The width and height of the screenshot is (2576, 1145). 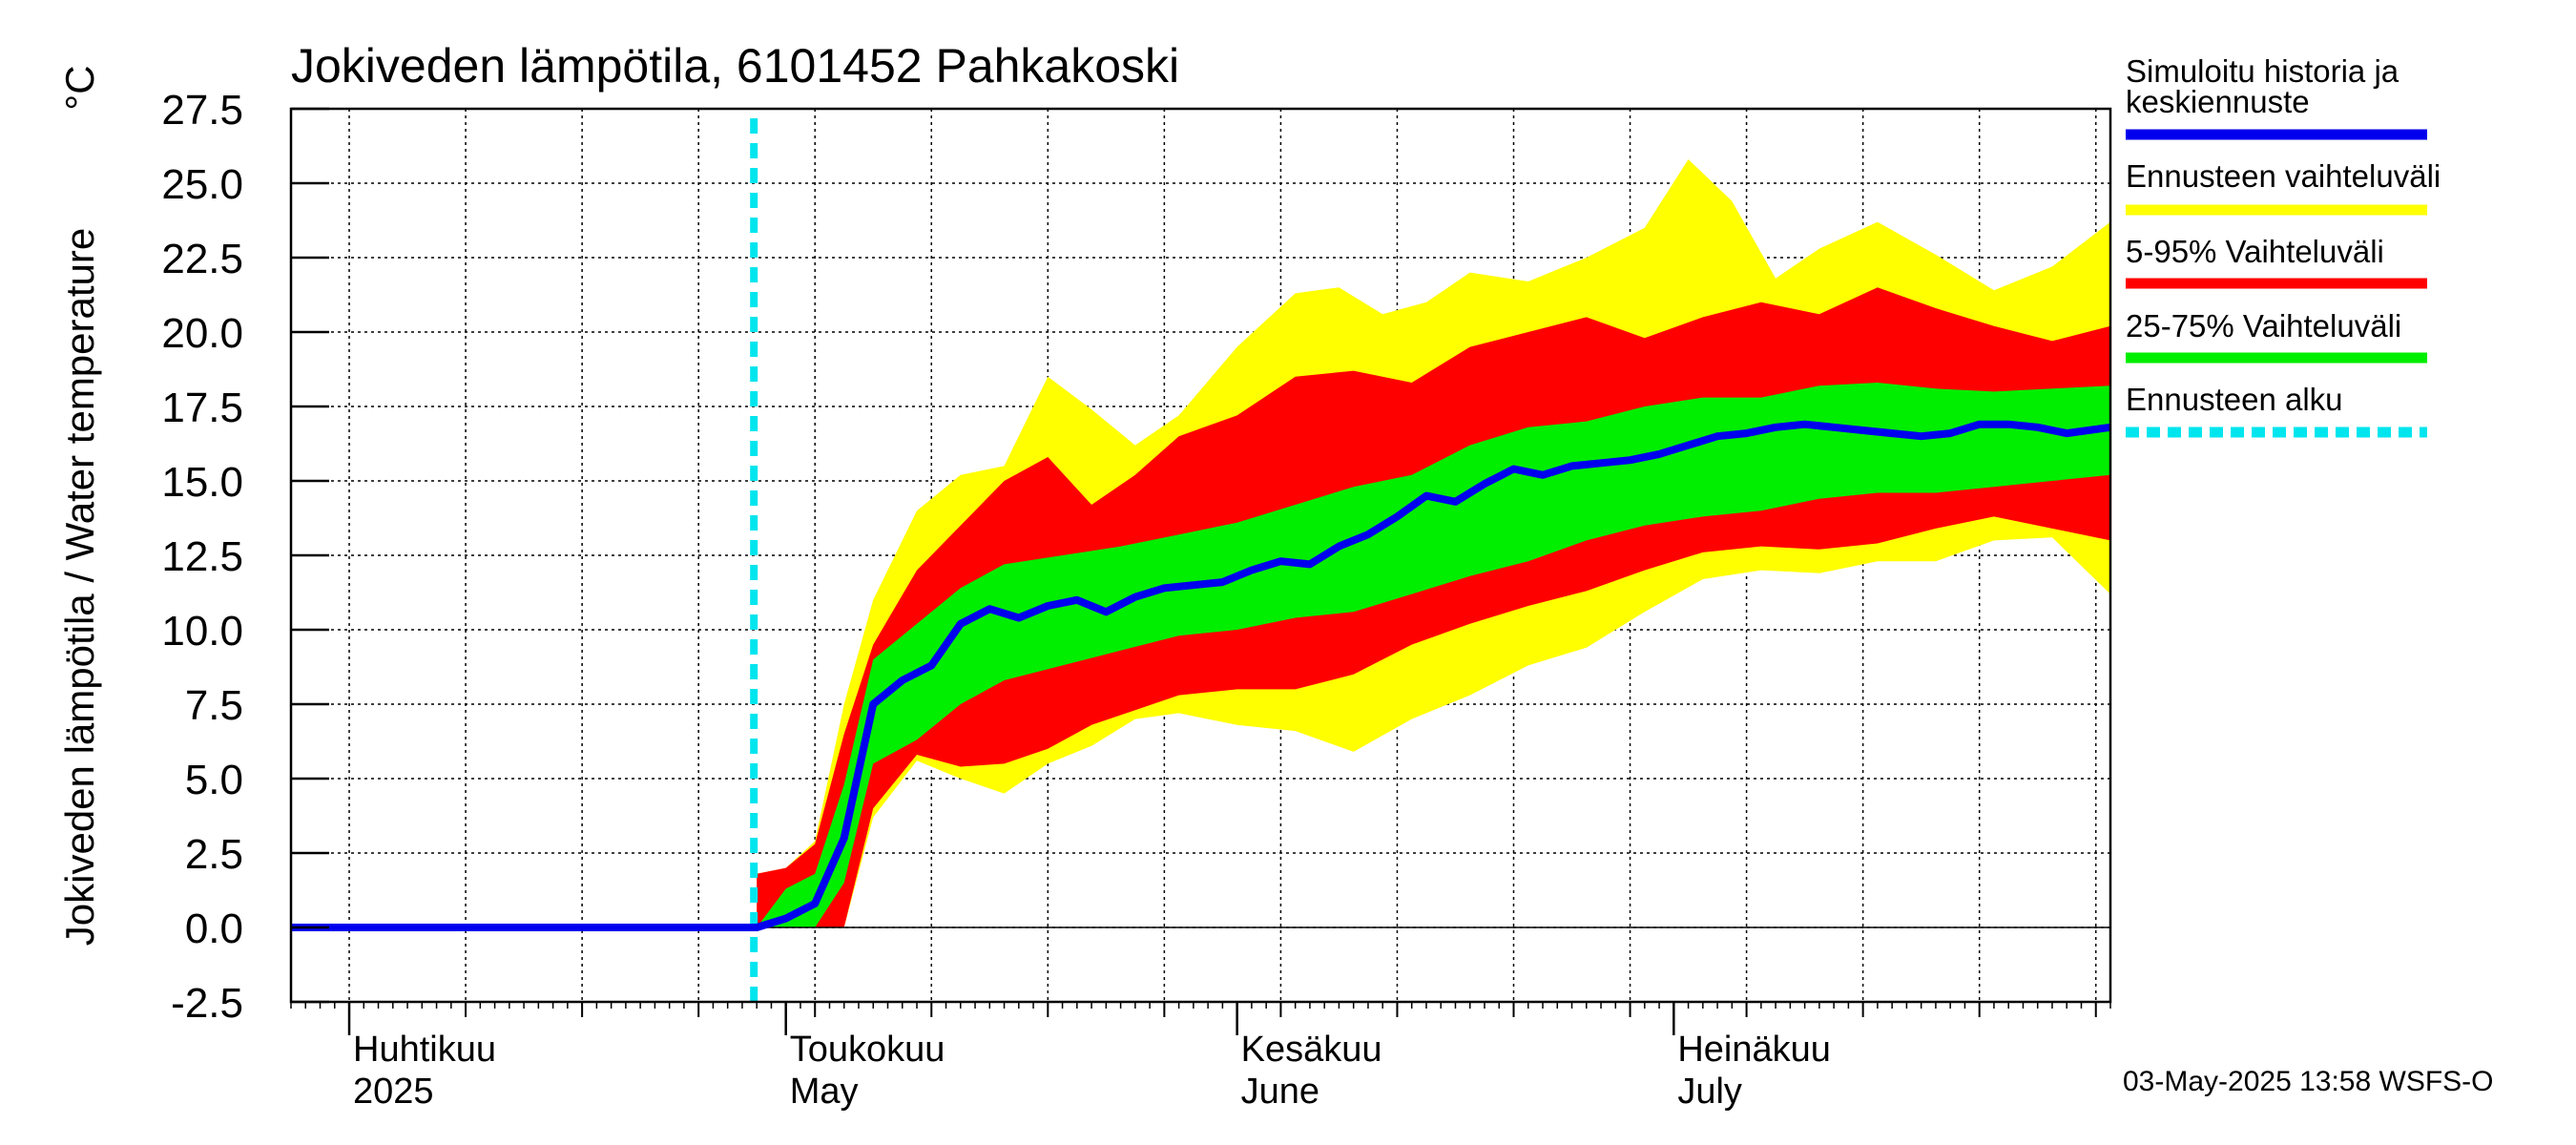 I want to click on y-tick-label: 17.5, so click(x=202, y=408).